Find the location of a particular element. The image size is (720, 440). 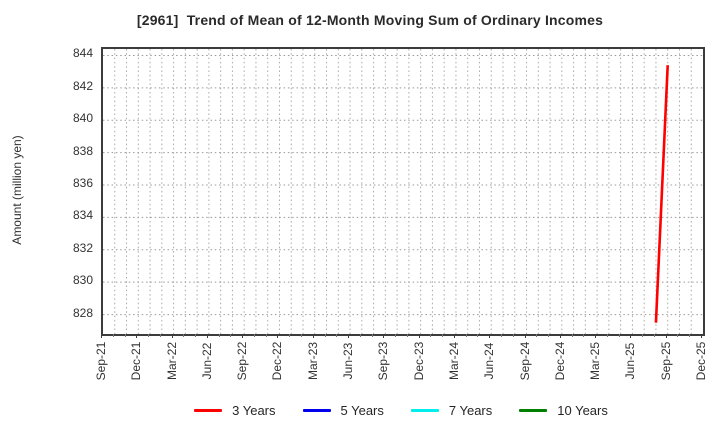

legend: 3 Years 5 Years 7 Years 10 Years is located at coordinates (401, 410).